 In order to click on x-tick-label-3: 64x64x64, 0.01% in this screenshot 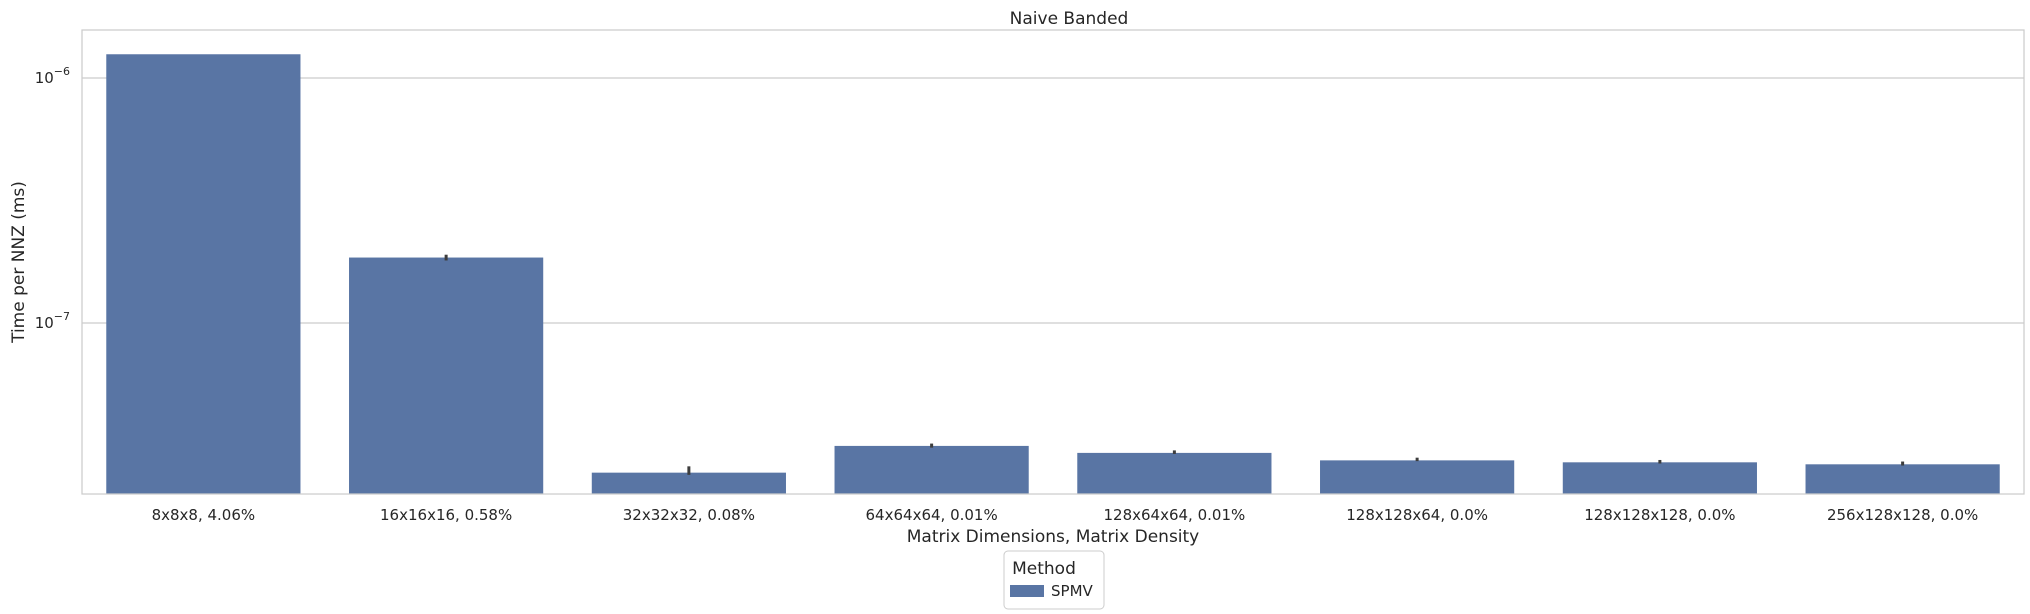, I will do `click(932, 515)`.